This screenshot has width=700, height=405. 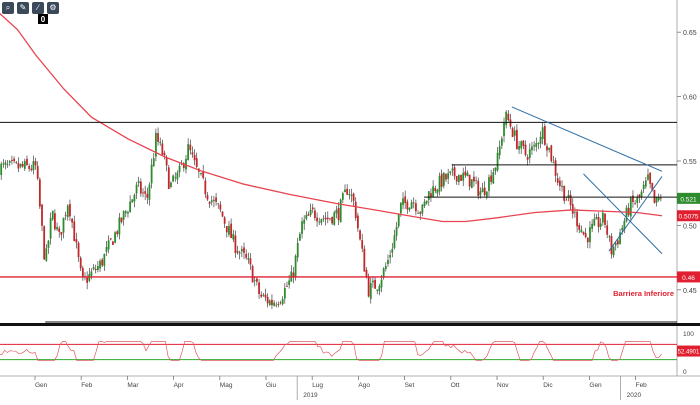 I want to click on gear-icon: ⚙, so click(x=53, y=8).